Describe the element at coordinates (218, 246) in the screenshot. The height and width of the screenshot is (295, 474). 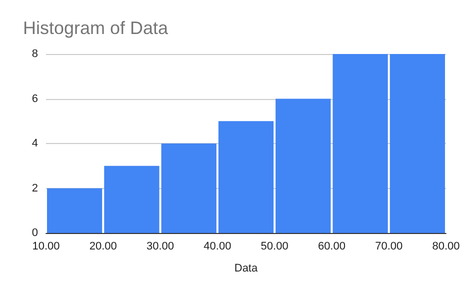
I see `x-tick-label: 40.00` at that location.